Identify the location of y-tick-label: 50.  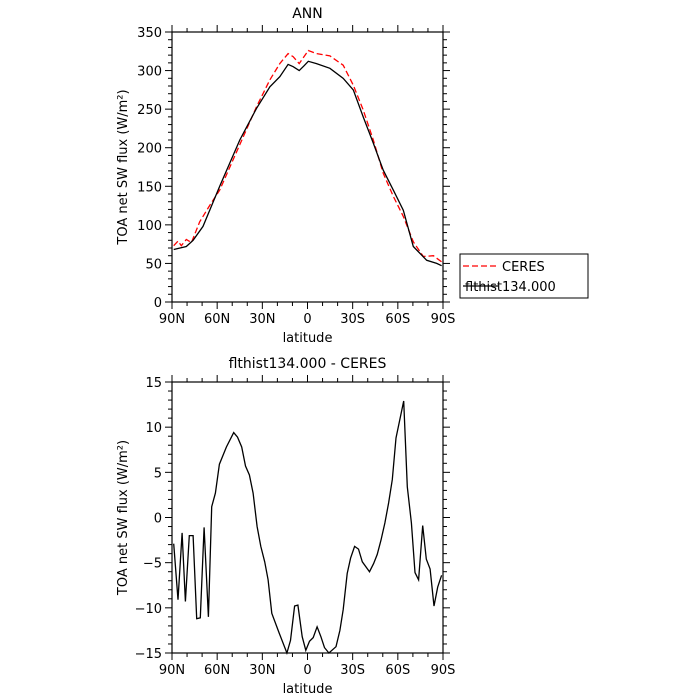
(153, 264).